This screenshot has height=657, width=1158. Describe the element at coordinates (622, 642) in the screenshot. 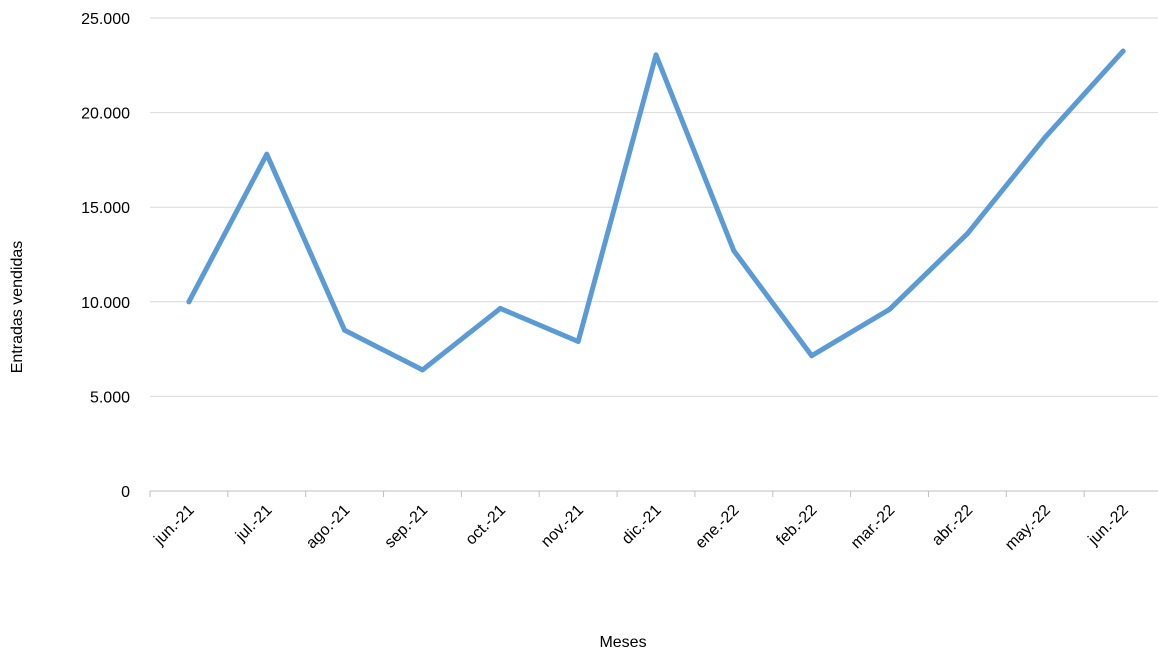

I see `x-axis-title: Meses` at that location.